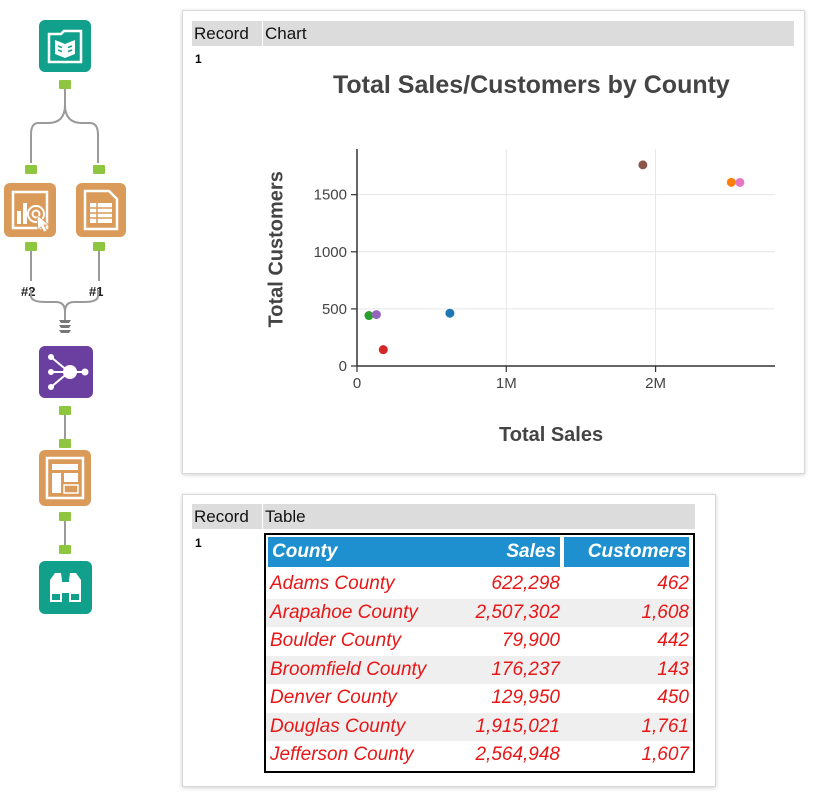 This screenshot has height=805, width=823. What do you see at coordinates (338, 726) in the screenshot?
I see `county-cell: Douglas County` at bounding box center [338, 726].